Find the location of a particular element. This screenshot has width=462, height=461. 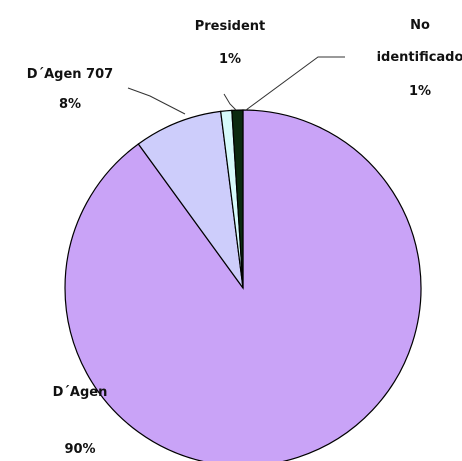

value-label: 8% is located at coordinates (70, 104).